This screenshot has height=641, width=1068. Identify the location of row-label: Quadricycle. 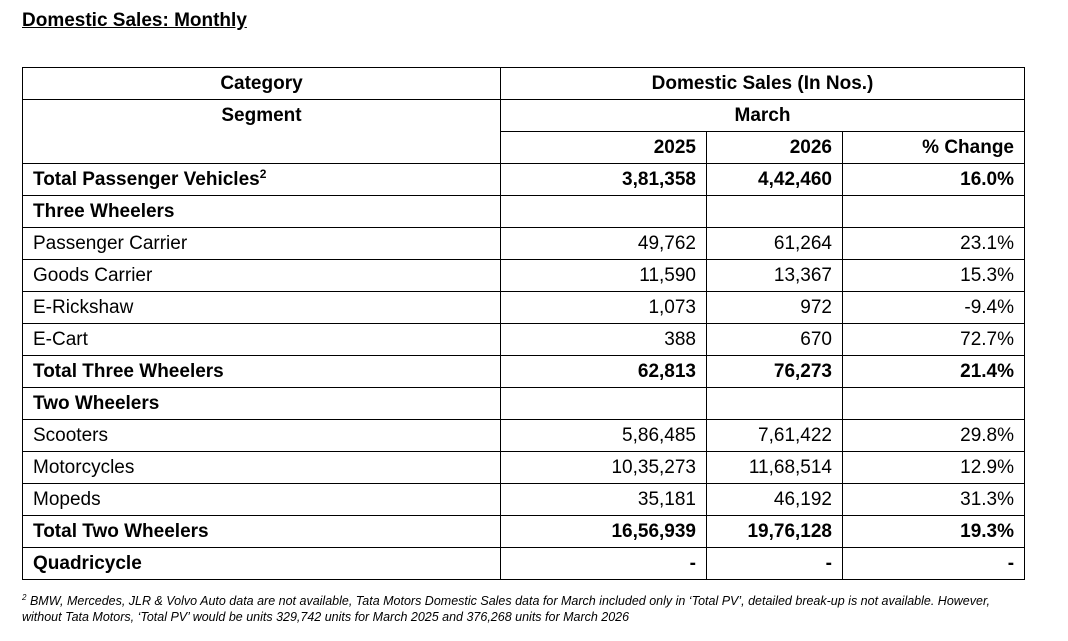
(261, 563).